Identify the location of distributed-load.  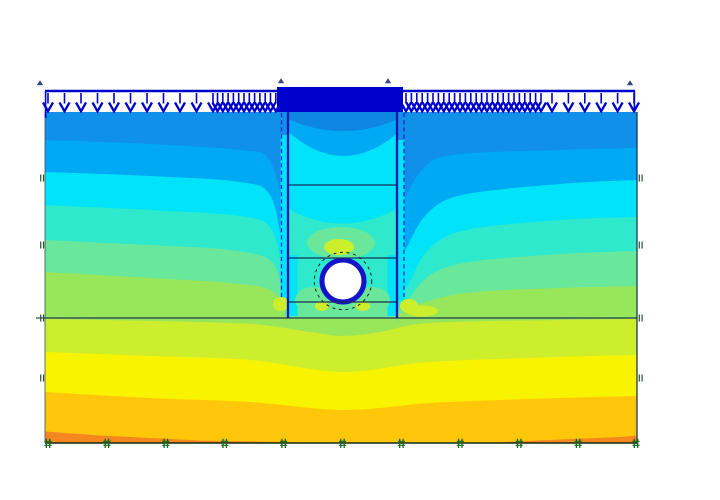
(341, 102).